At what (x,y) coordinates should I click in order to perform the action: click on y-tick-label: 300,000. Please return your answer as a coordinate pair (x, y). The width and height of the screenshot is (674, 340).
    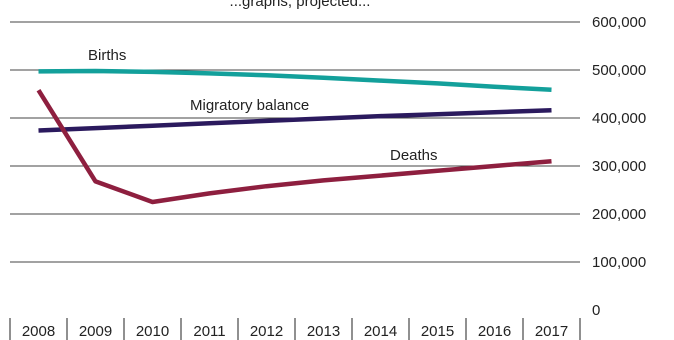
    Looking at the image, I should click on (619, 166).